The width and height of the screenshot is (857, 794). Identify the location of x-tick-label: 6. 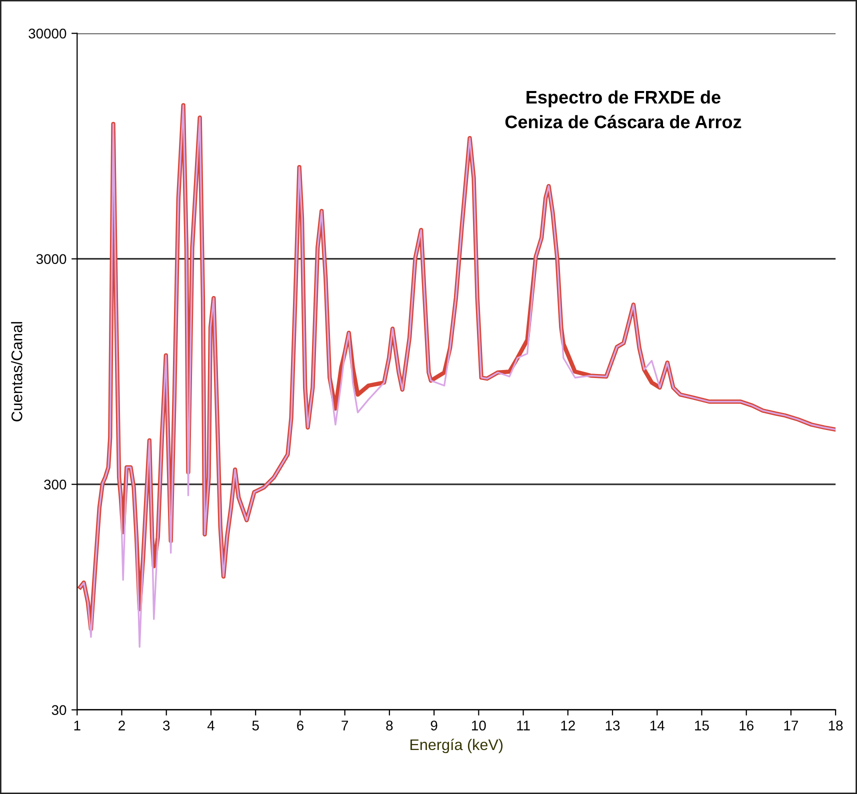
(300, 725).